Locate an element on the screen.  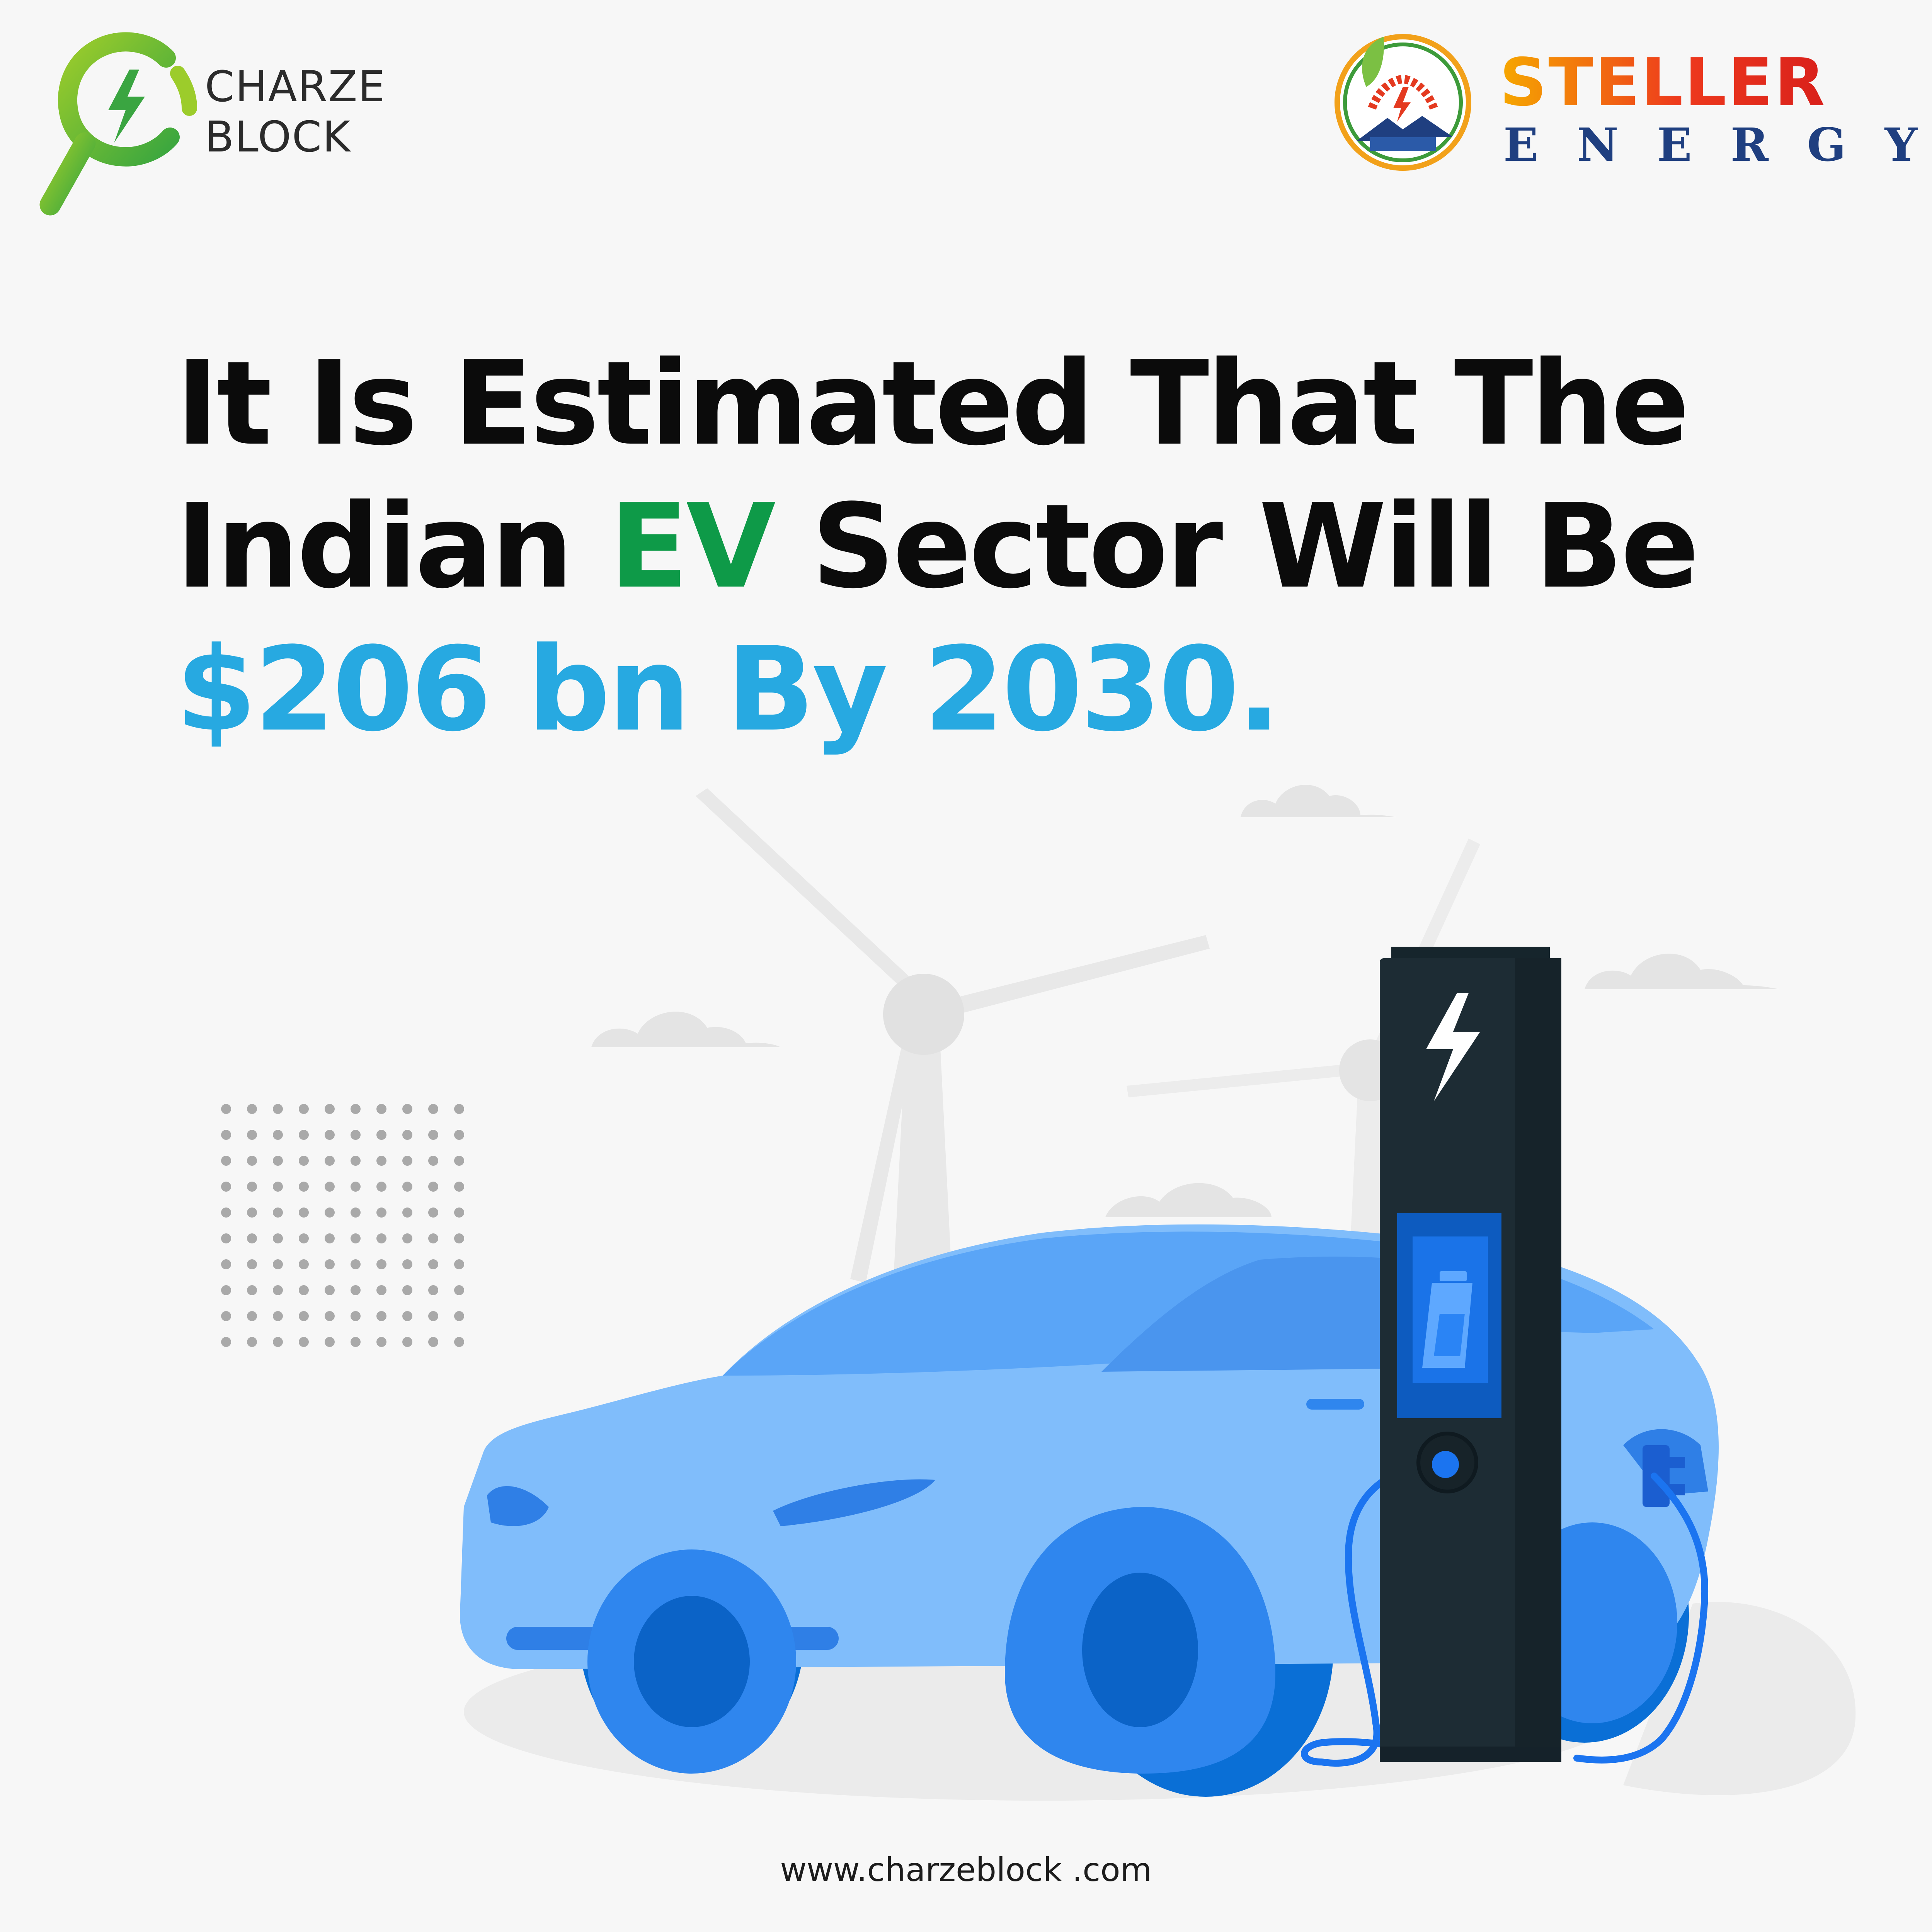
headline-line-2-end: Sector Will Be is located at coordinates (1236, 546).